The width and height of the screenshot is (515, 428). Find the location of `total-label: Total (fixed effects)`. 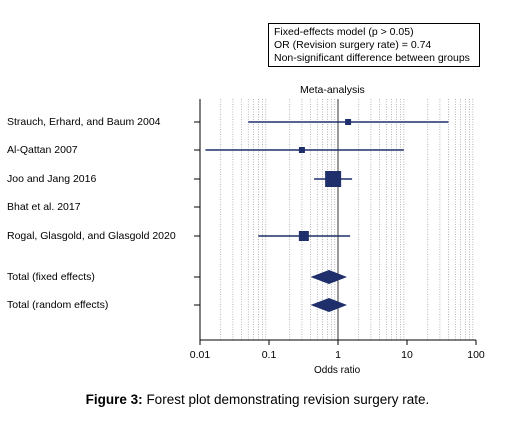

total-label: Total (fixed effects) is located at coordinates (51, 277).